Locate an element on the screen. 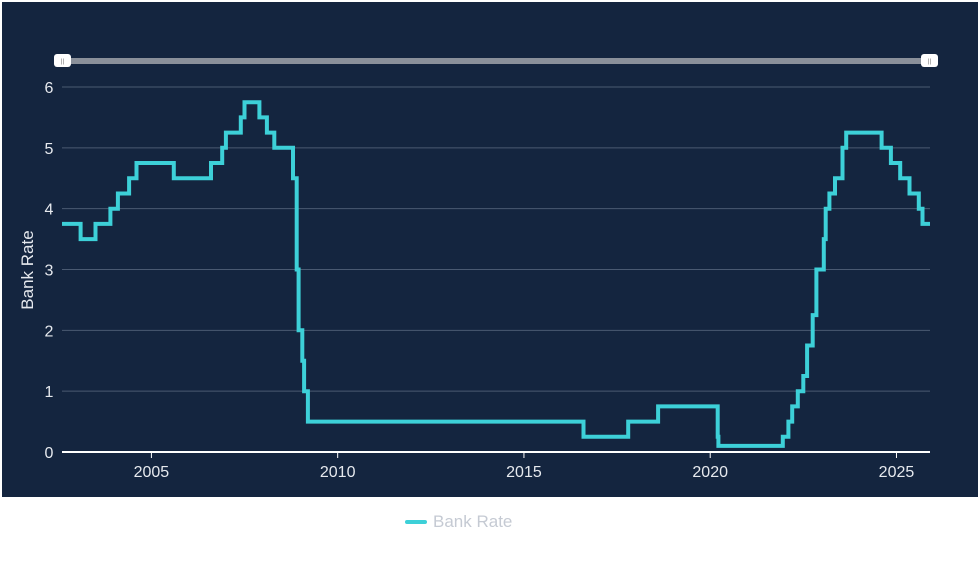 This screenshot has height=563, width=980. y-axis-label: Bank Rate is located at coordinates (27, 269).